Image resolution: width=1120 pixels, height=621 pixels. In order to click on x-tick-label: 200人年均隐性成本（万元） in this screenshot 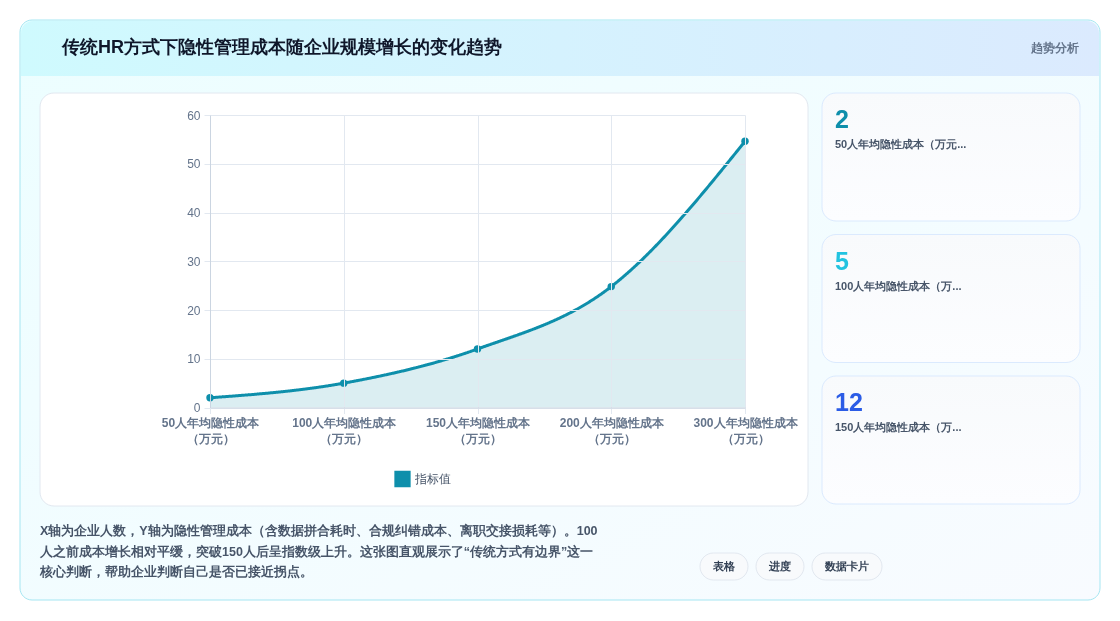, I will do `click(612, 431)`.